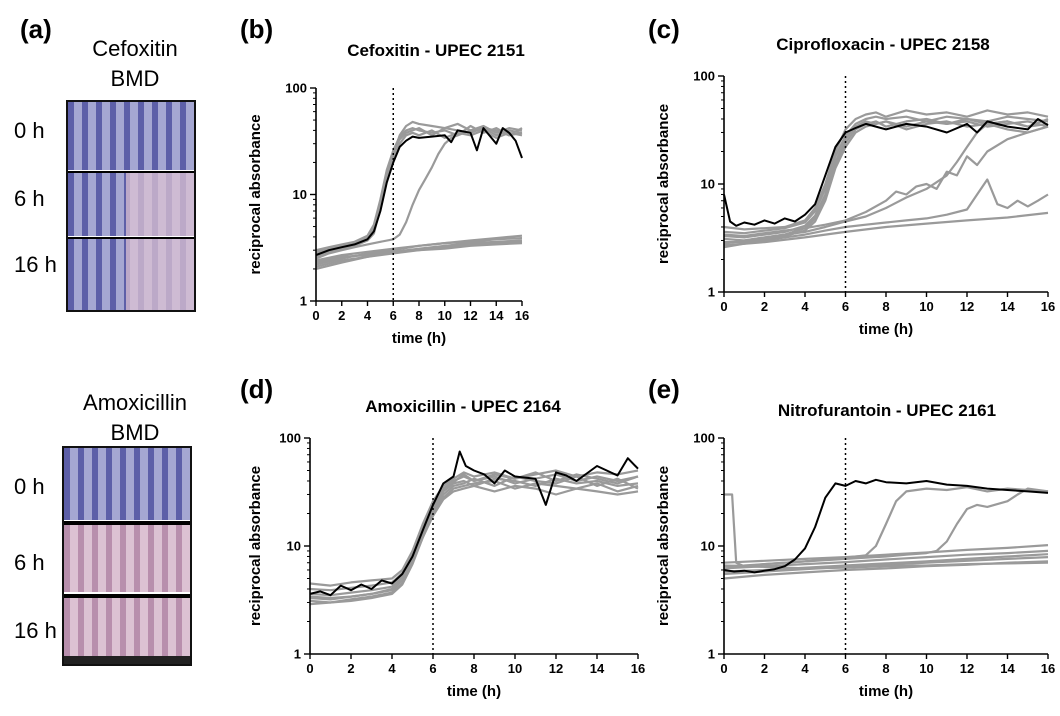  Describe the element at coordinates (664, 29) in the screenshot. I see `panel-label-c: (c)` at that location.